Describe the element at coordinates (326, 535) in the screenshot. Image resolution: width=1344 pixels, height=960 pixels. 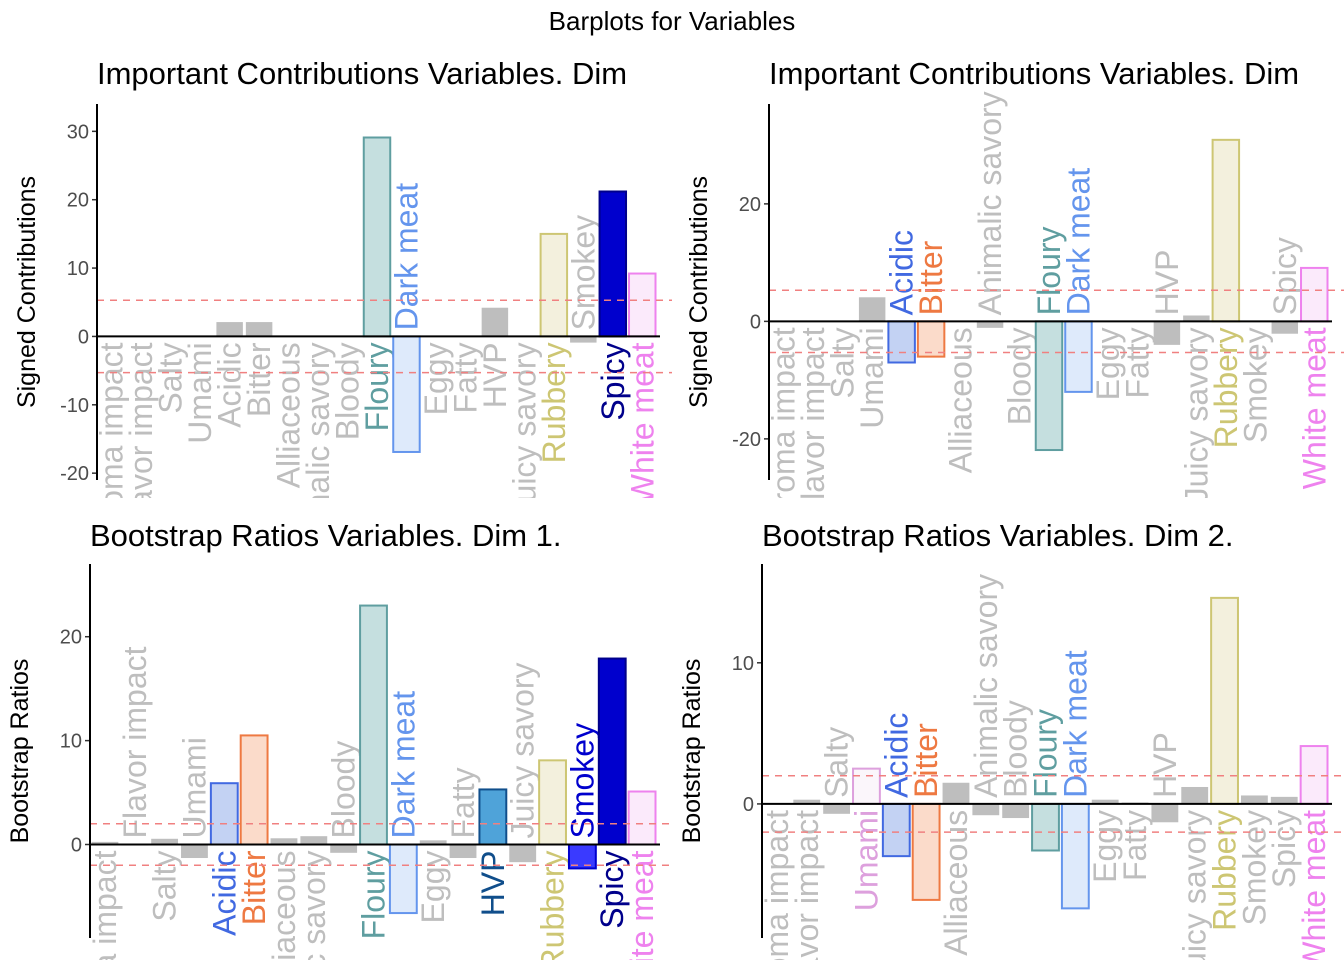
I see `chart-title: Bootstrap Ratios Variables. Dim 1.` at that location.